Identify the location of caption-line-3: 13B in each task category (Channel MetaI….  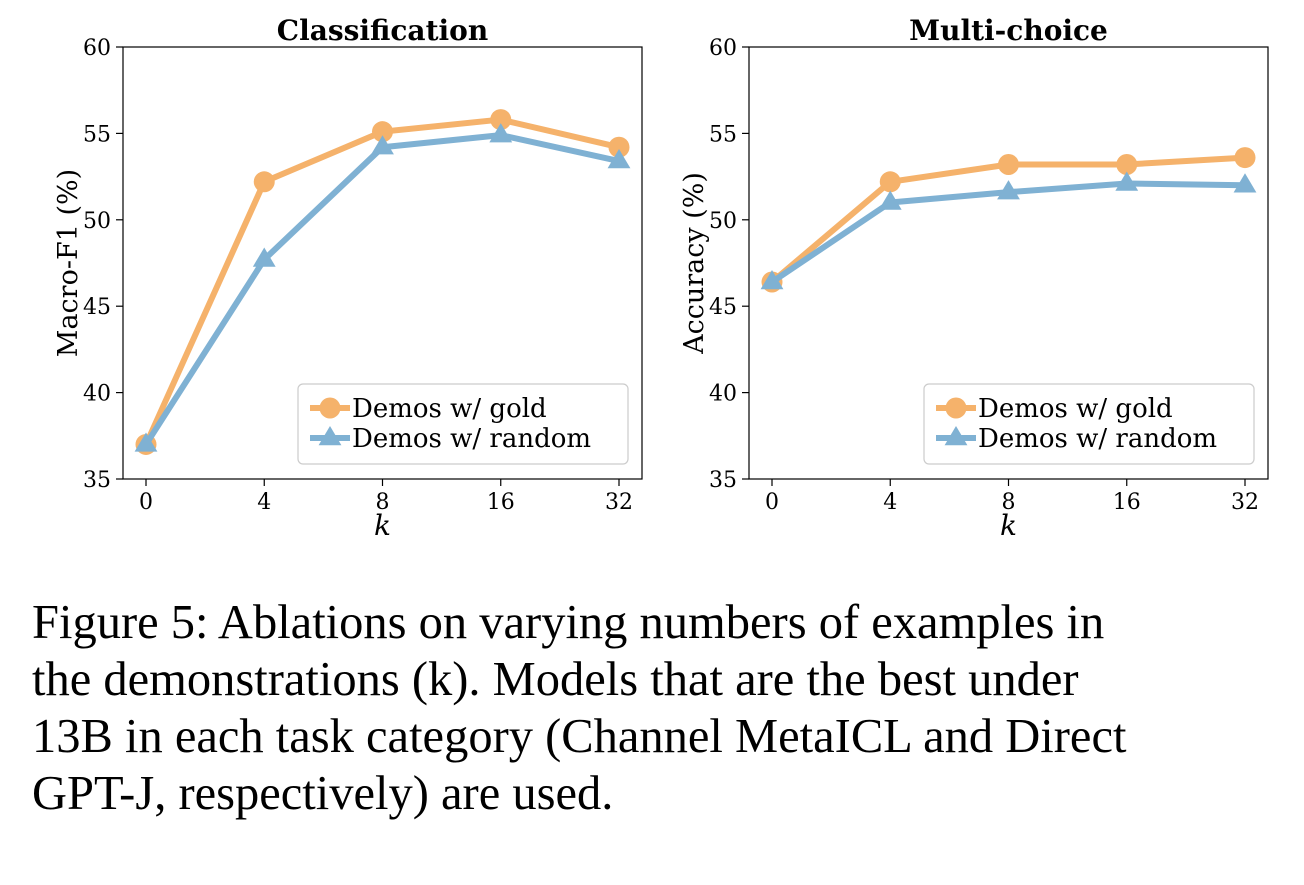
(579, 736).